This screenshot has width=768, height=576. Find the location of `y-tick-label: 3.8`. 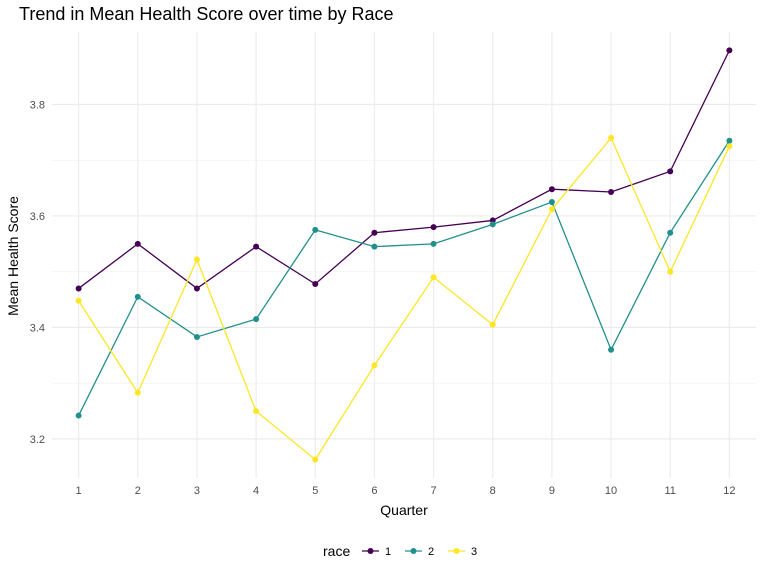

y-tick-label: 3.8 is located at coordinates (37, 105).